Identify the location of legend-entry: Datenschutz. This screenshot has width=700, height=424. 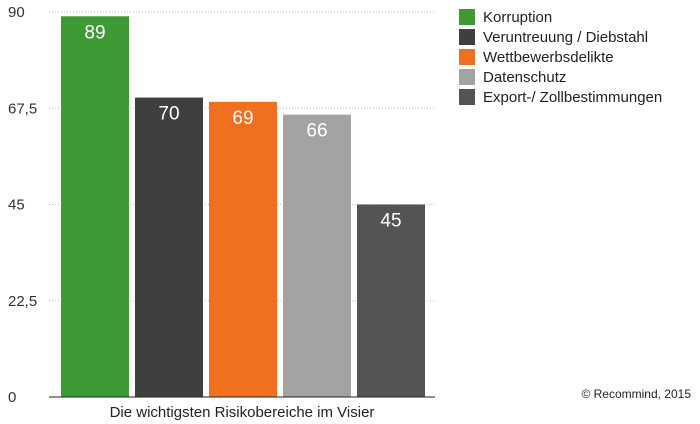
(524, 77).